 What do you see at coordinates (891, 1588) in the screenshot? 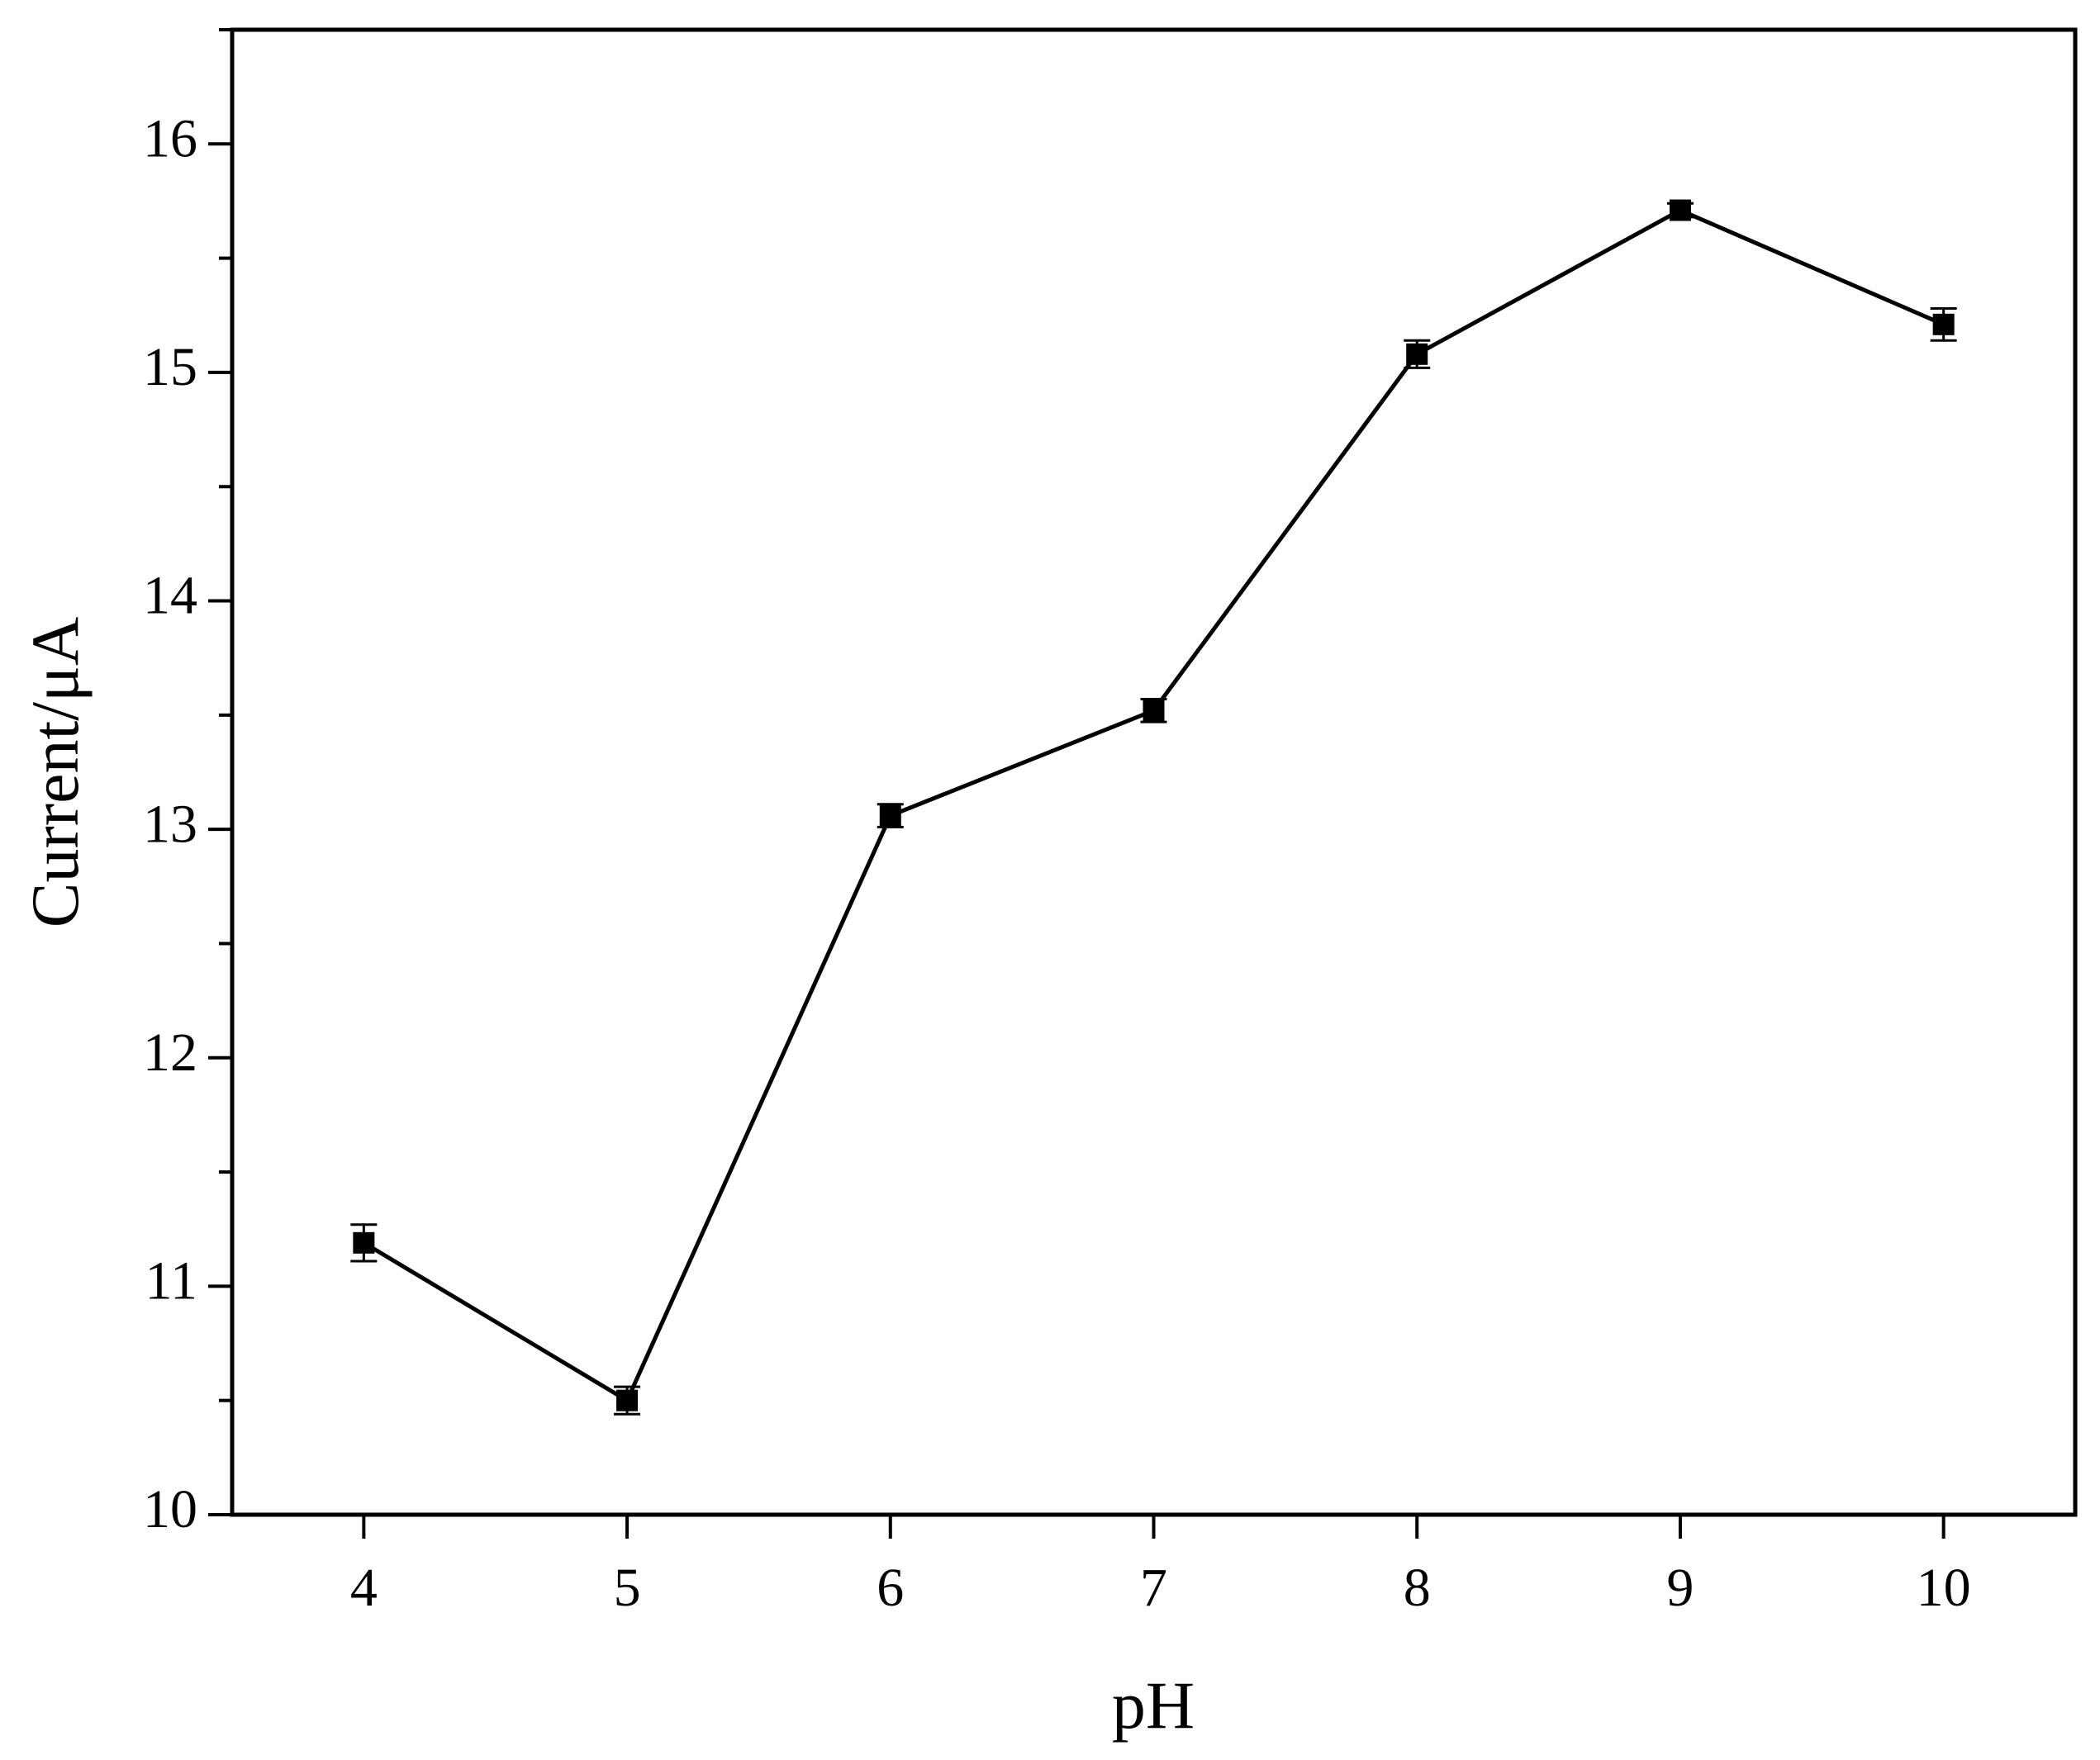
I see `x-tick-label: 6` at bounding box center [891, 1588].